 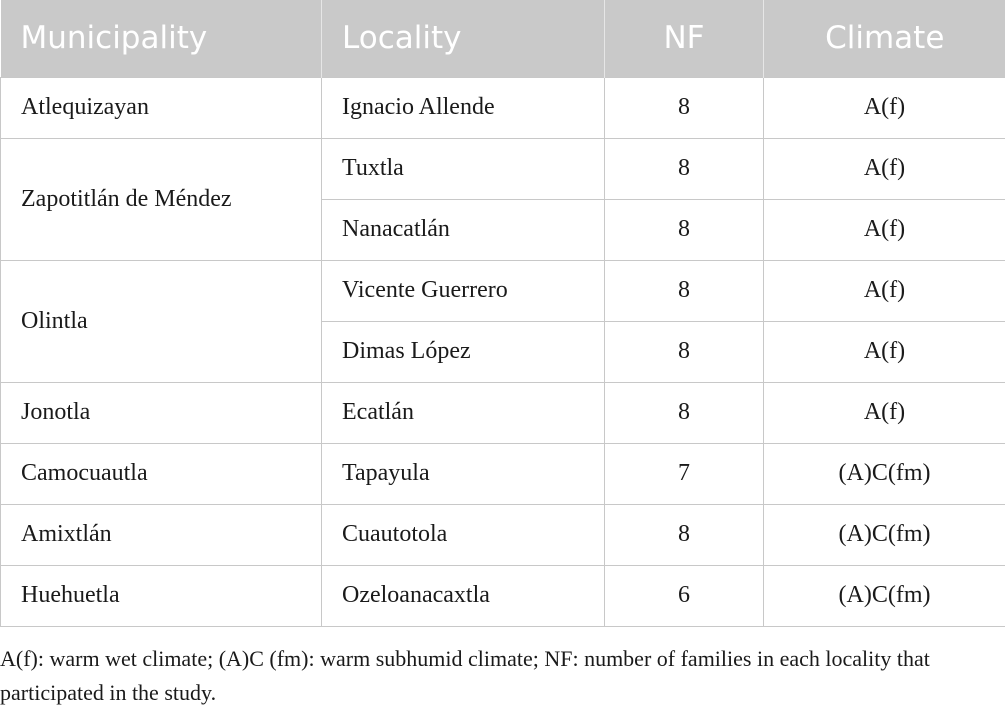 What do you see at coordinates (463, 412) in the screenshot?
I see `locality-cell: Ecatlán` at bounding box center [463, 412].